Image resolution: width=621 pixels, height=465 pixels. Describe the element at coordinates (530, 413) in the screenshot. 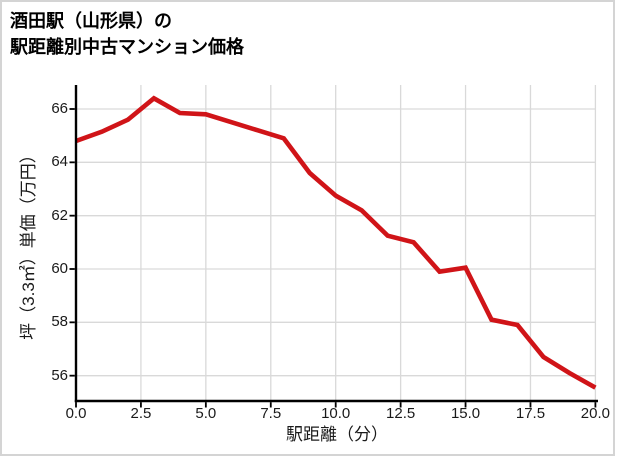

I see `x-tick-label: 17.5` at that location.